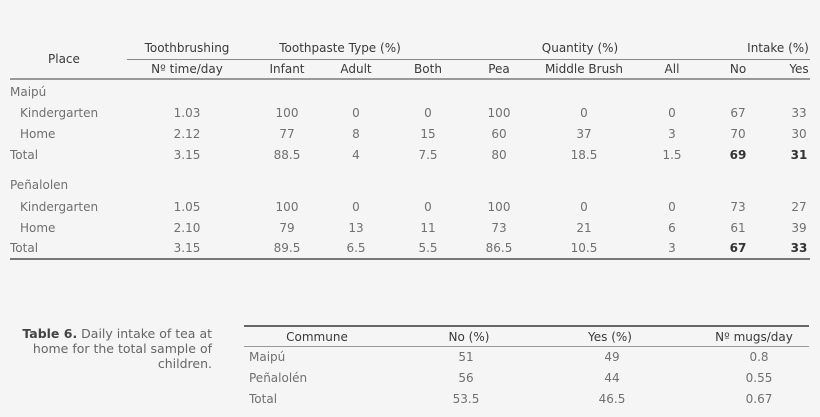  I want to click on cell: 69, so click(738, 155).